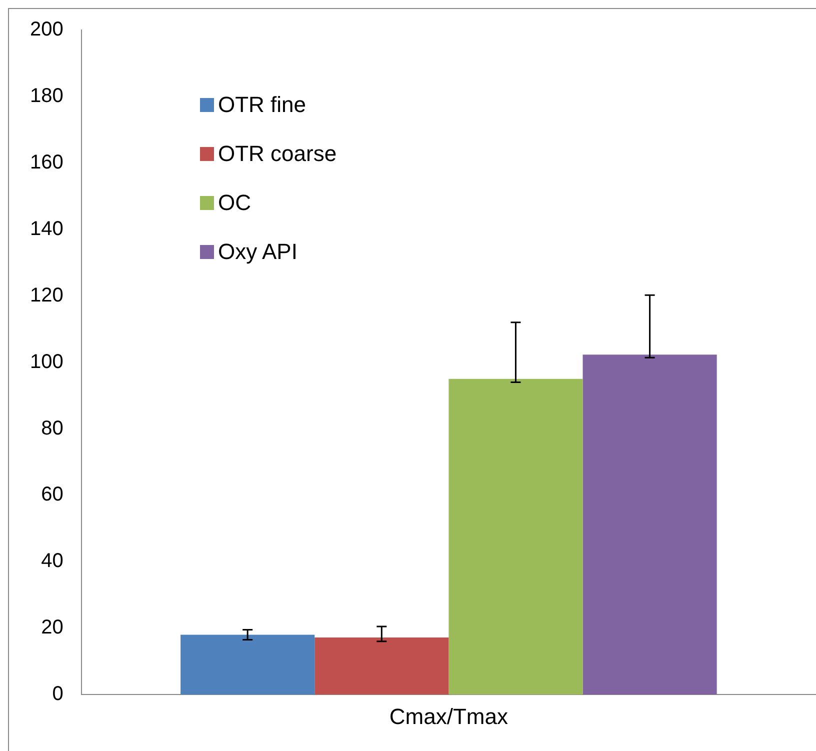 This screenshot has height=751, width=816. What do you see at coordinates (47, 229) in the screenshot?
I see `y-tick-label: 140` at bounding box center [47, 229].